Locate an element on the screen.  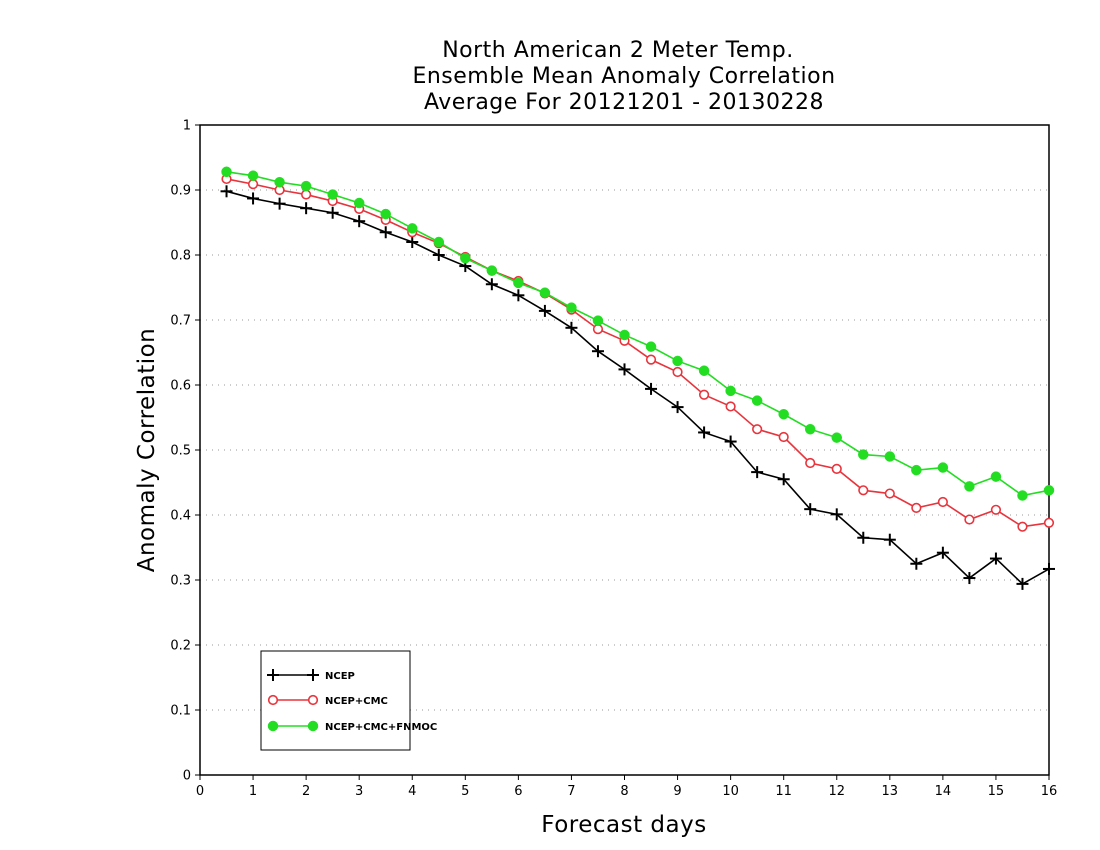
legend-label: NCEP+CMC is located at coordinates (356, 701).